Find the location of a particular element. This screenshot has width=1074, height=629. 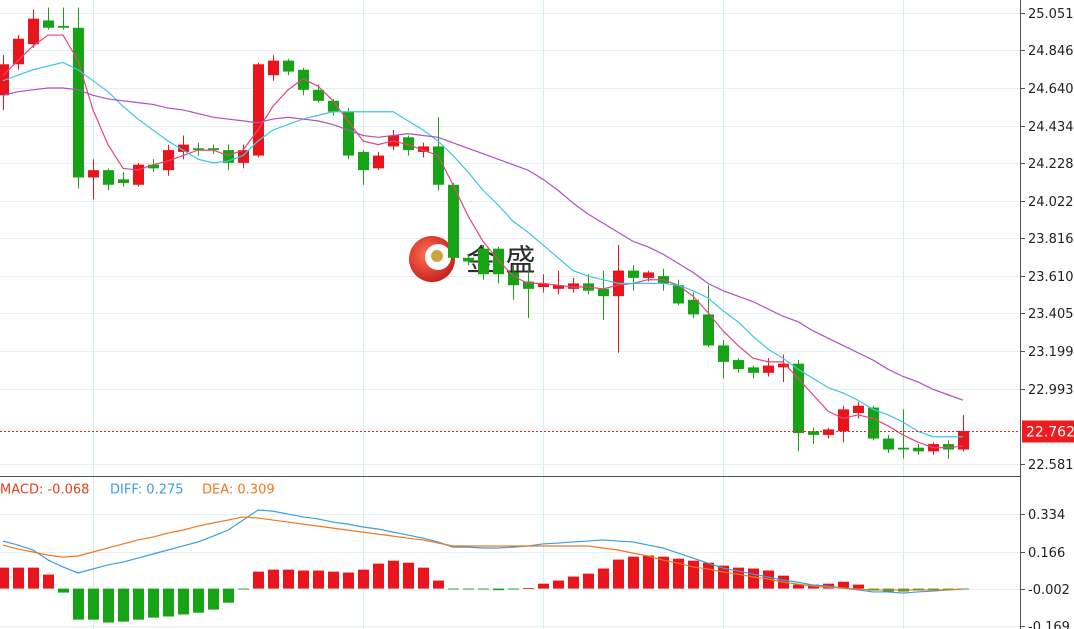

macd-readout: DIFF: 0.275 is located at coordinates (147, 490).